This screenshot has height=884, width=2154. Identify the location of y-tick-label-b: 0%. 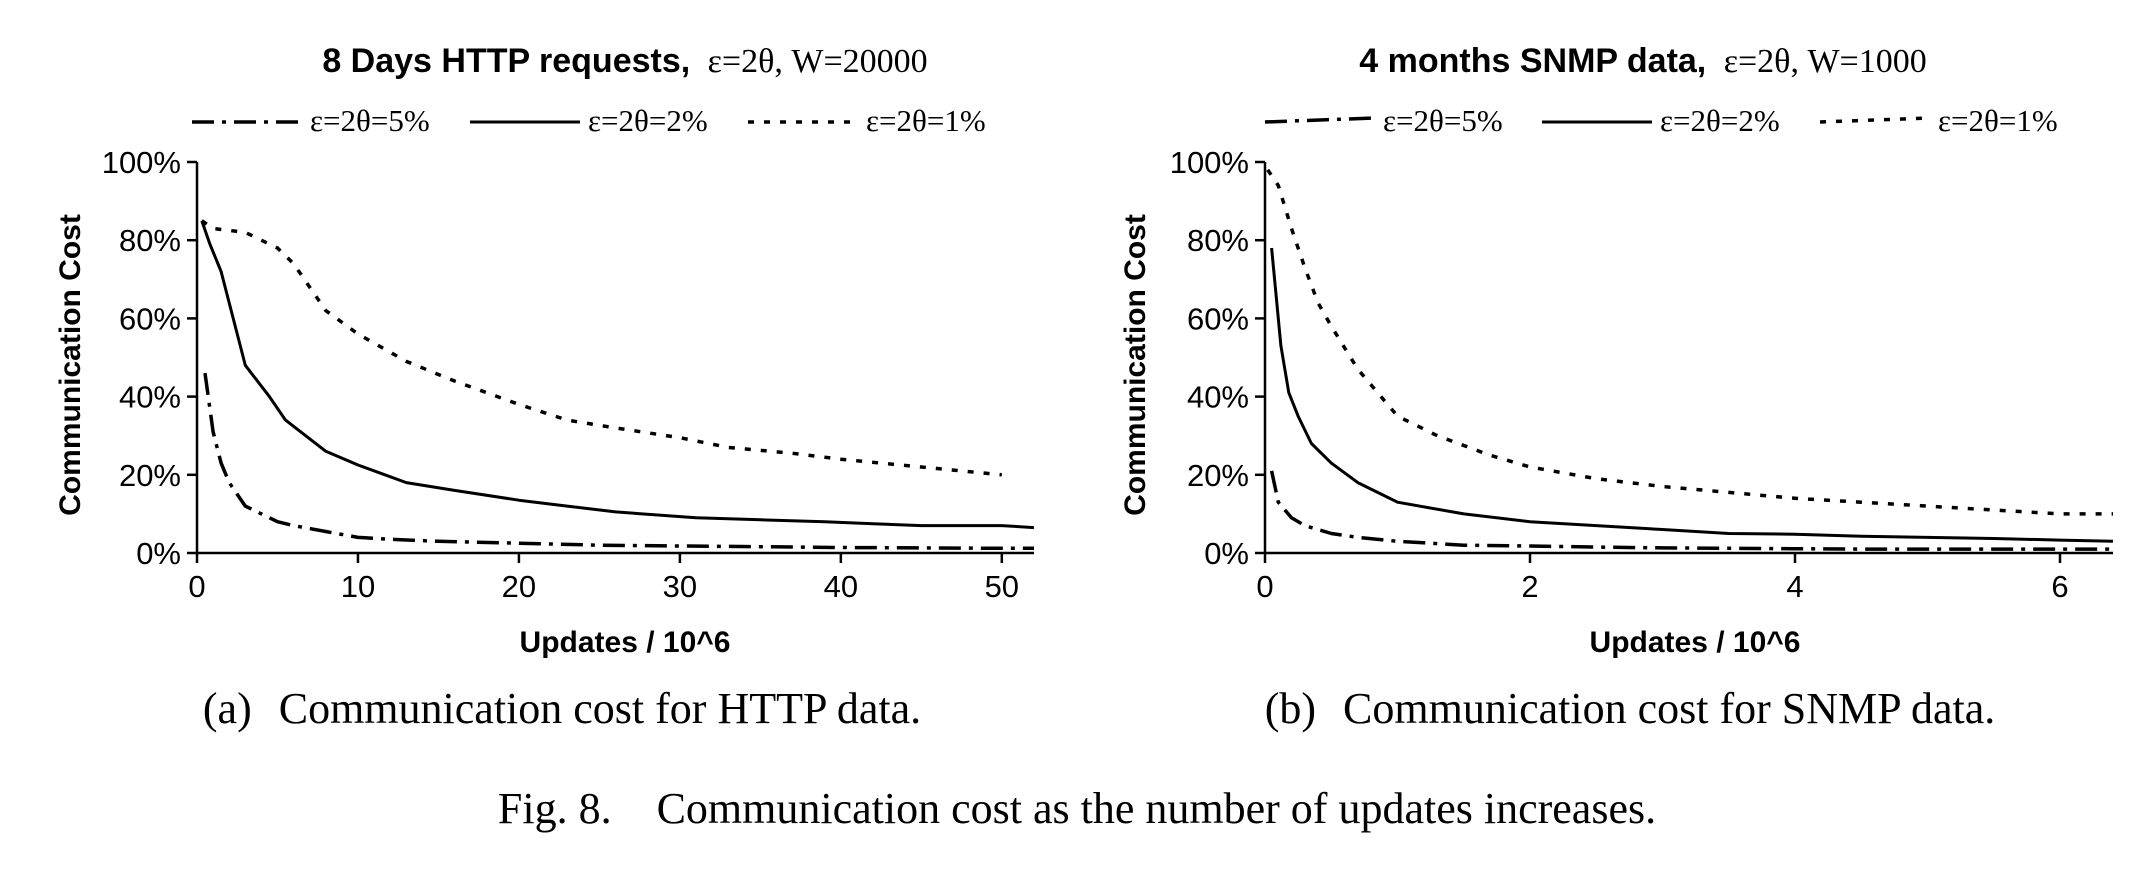
(1226, 553).